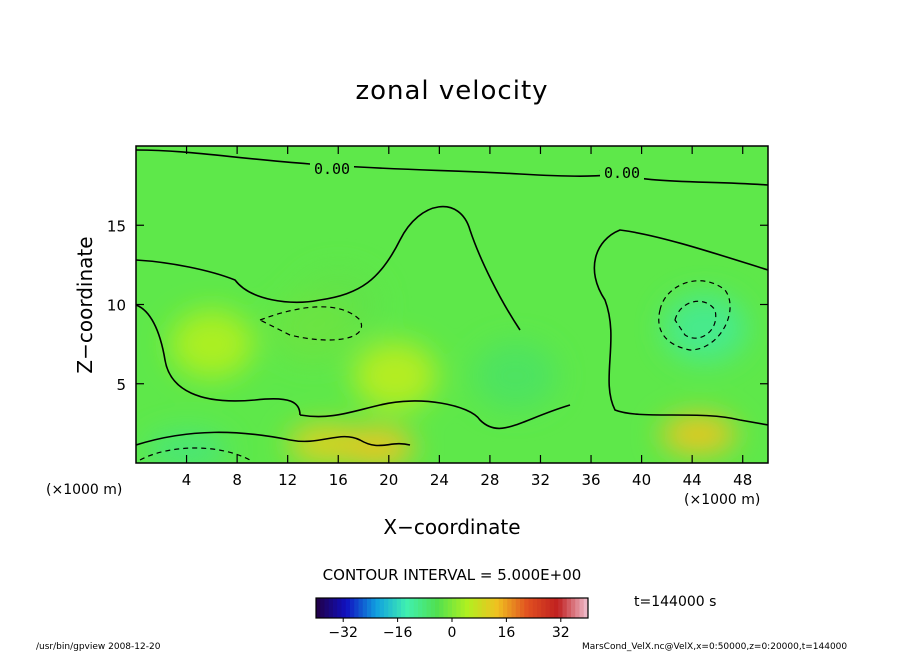 Image resolution: width=904 pixels, height=654 pixels. Describe the element at coordinates (398, 633) in the screenshot. I see `colorbar-tick-label-1: −16` at that location.